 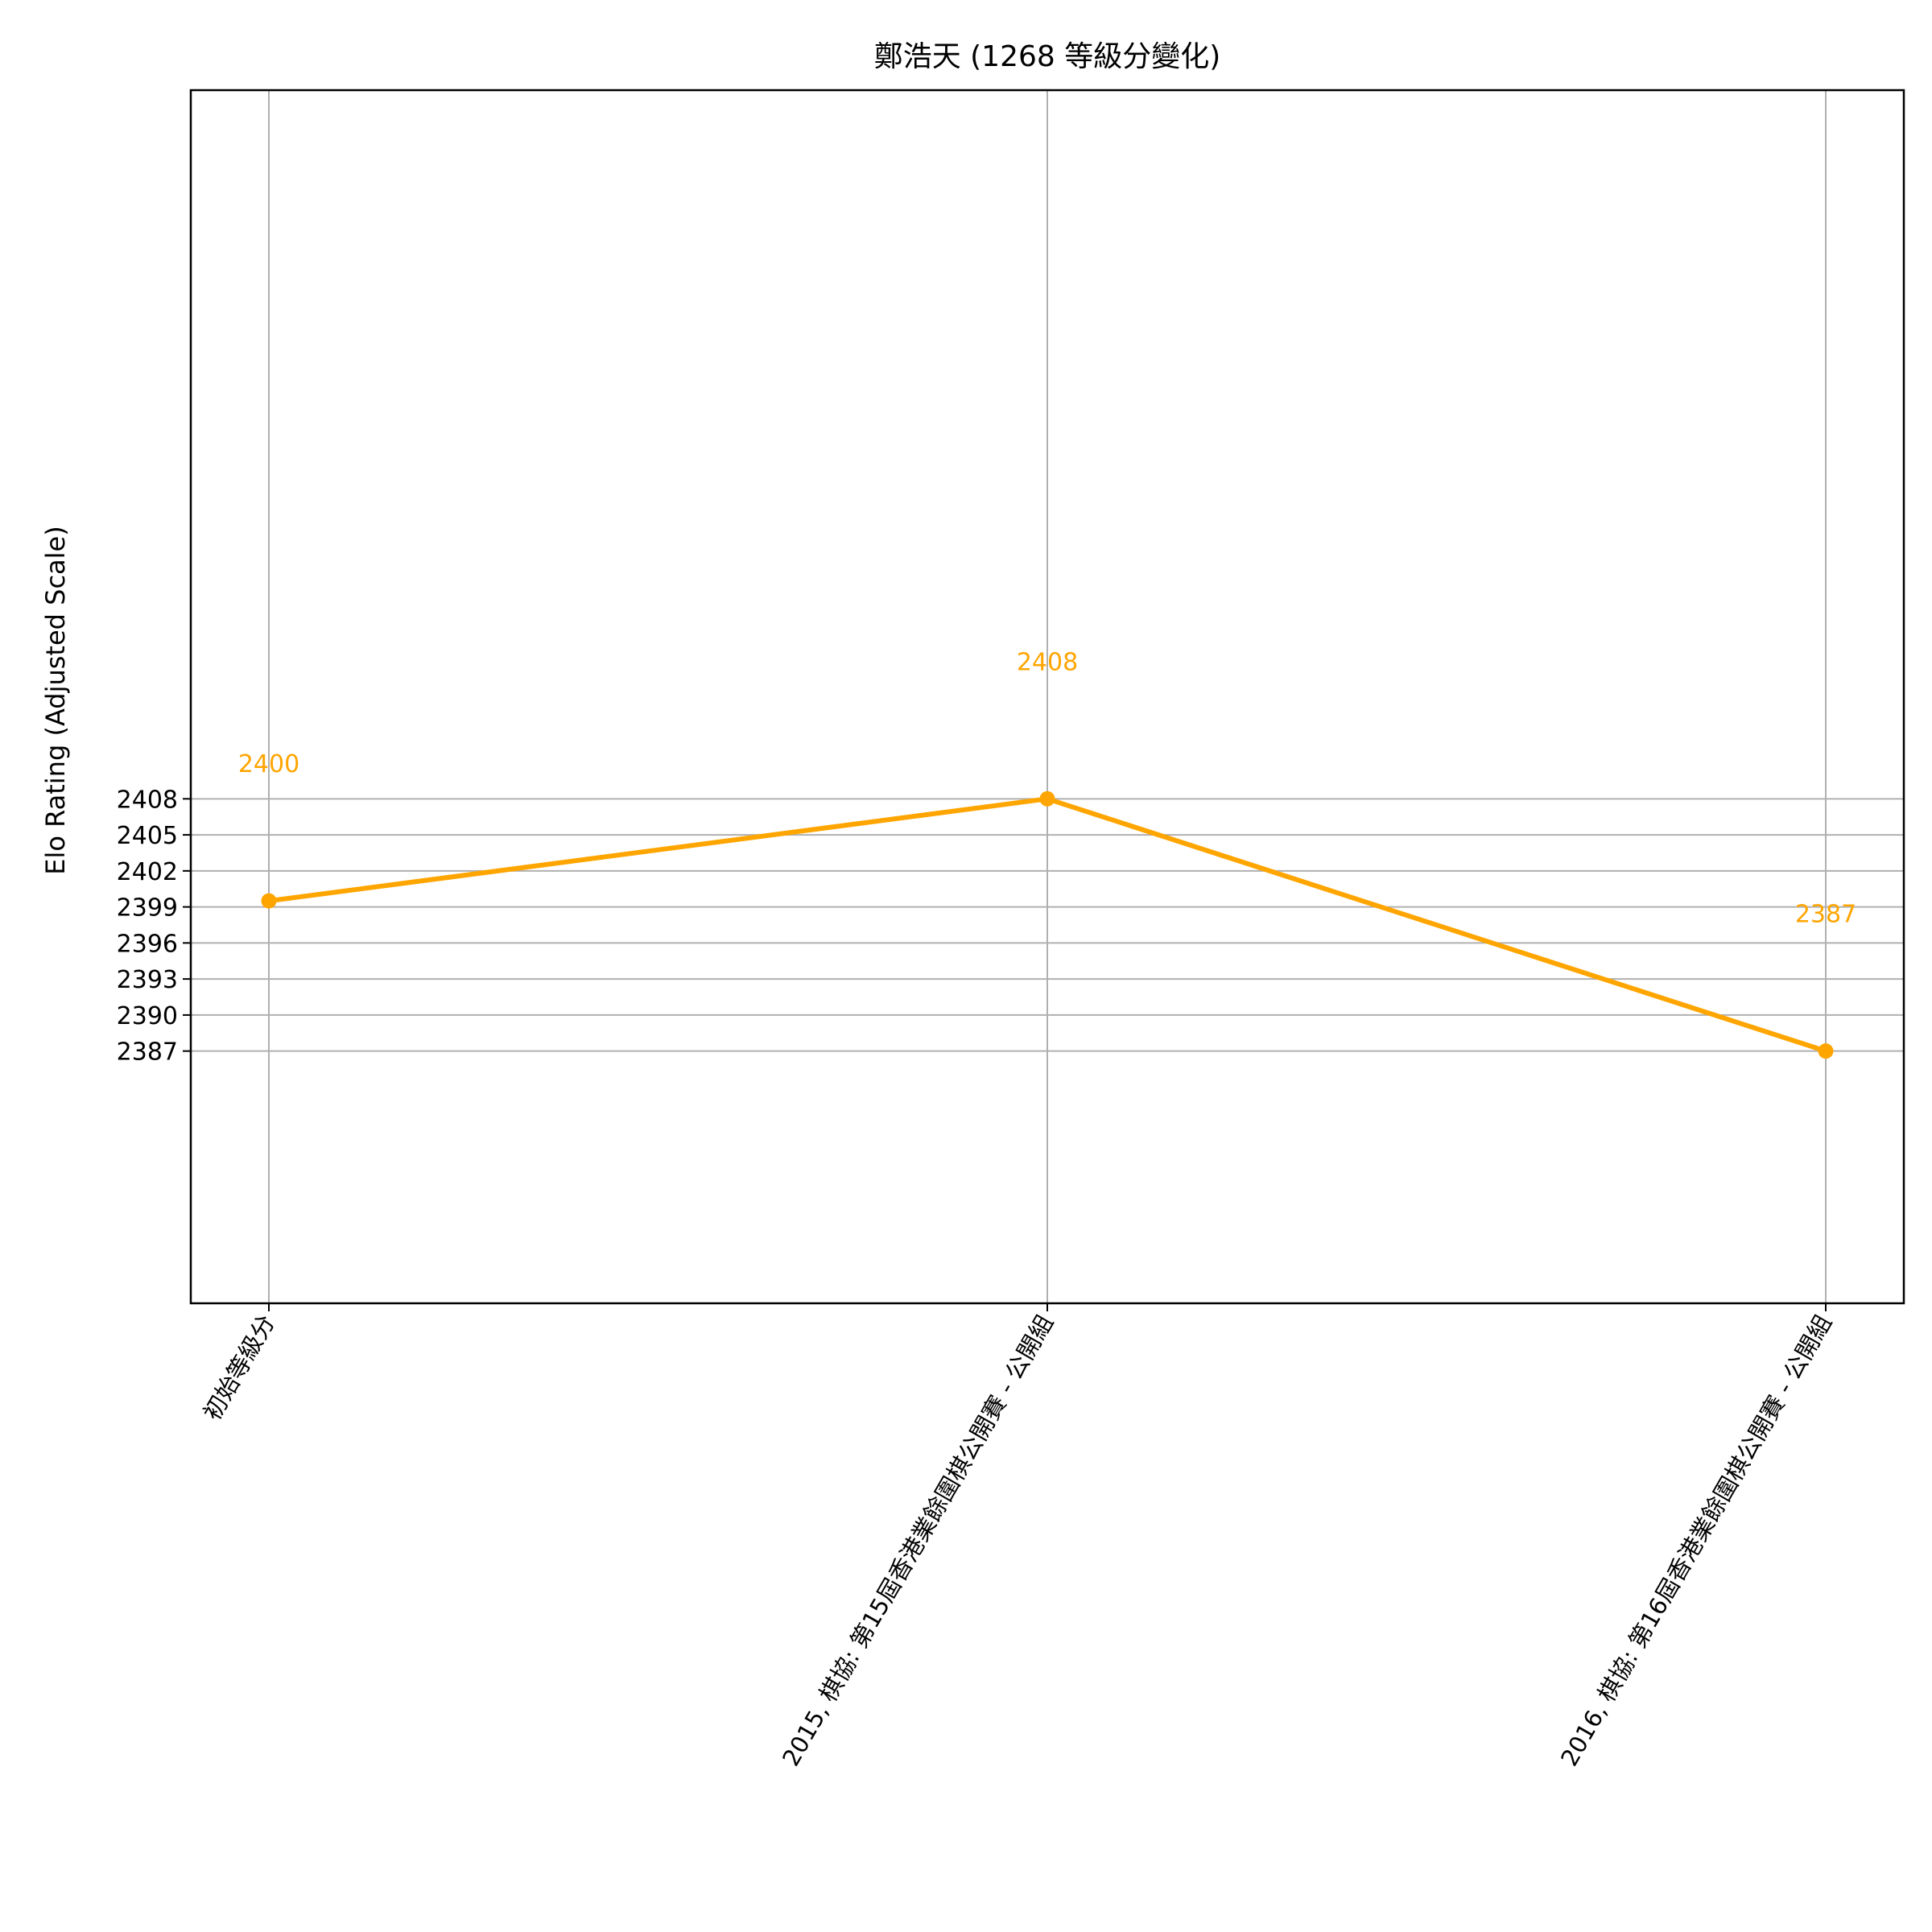 I want to click on y-axis-label: Elo Rating (Adjusted Scale), so click(x=55, y=700).